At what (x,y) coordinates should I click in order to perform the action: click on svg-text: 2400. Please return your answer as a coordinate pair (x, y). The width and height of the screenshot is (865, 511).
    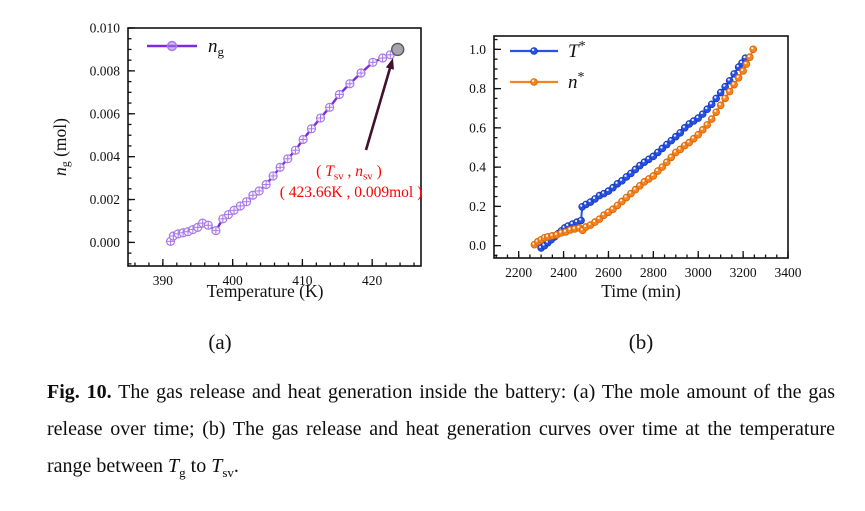
    Looking at the image, I should click on (563, 272).